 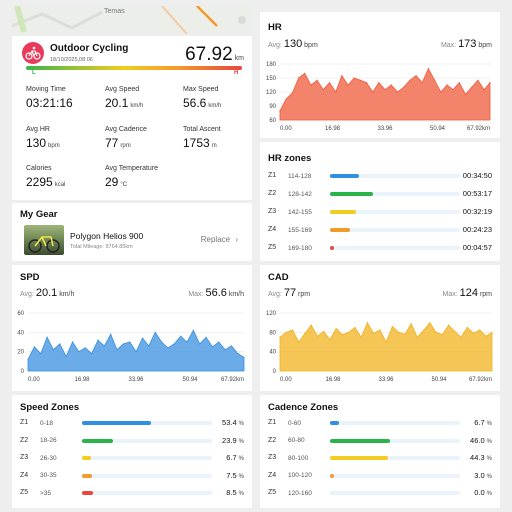 I want to click on zone-name: Z1, so click(x=272, y=422).